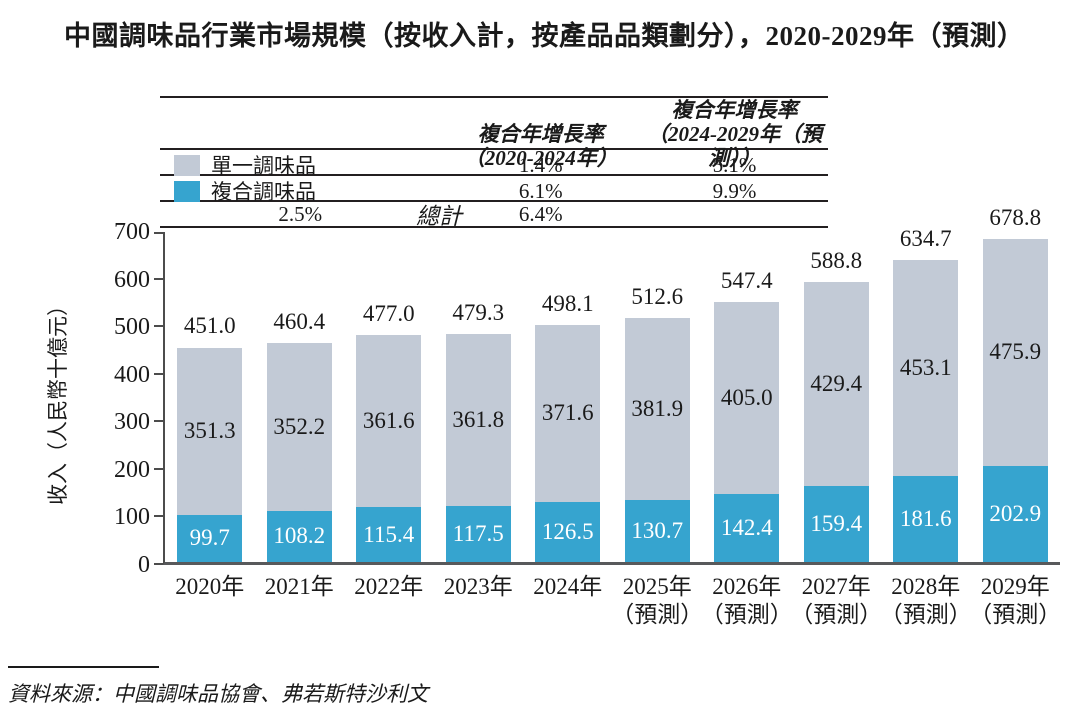 Image resolution: width=1080 pixels, height=724 pixels. I want to click on cagr-header-line2: （2020-2024年）, so click(540, 158).